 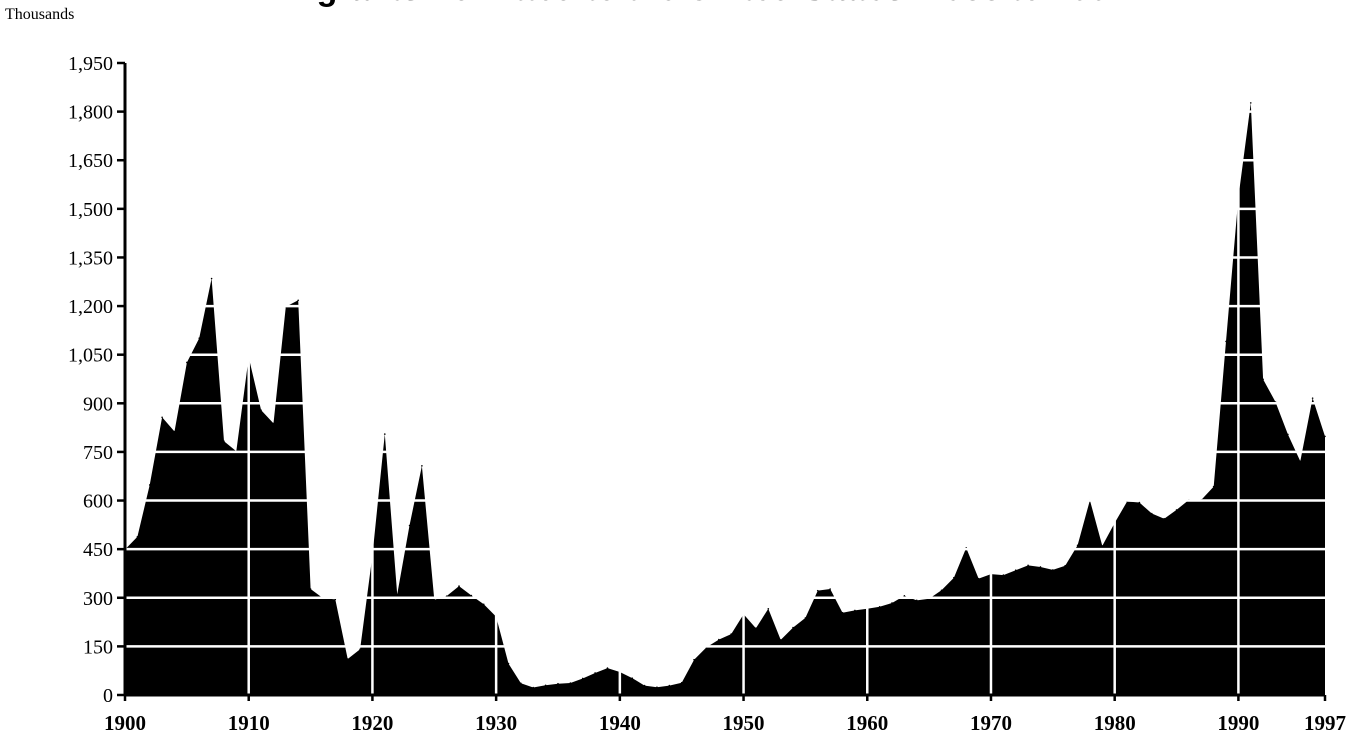 What do you see at coordinates (620, 723) in the screenshot?
I see `x-tick-label: 1940` at bounding box center [620, 723].